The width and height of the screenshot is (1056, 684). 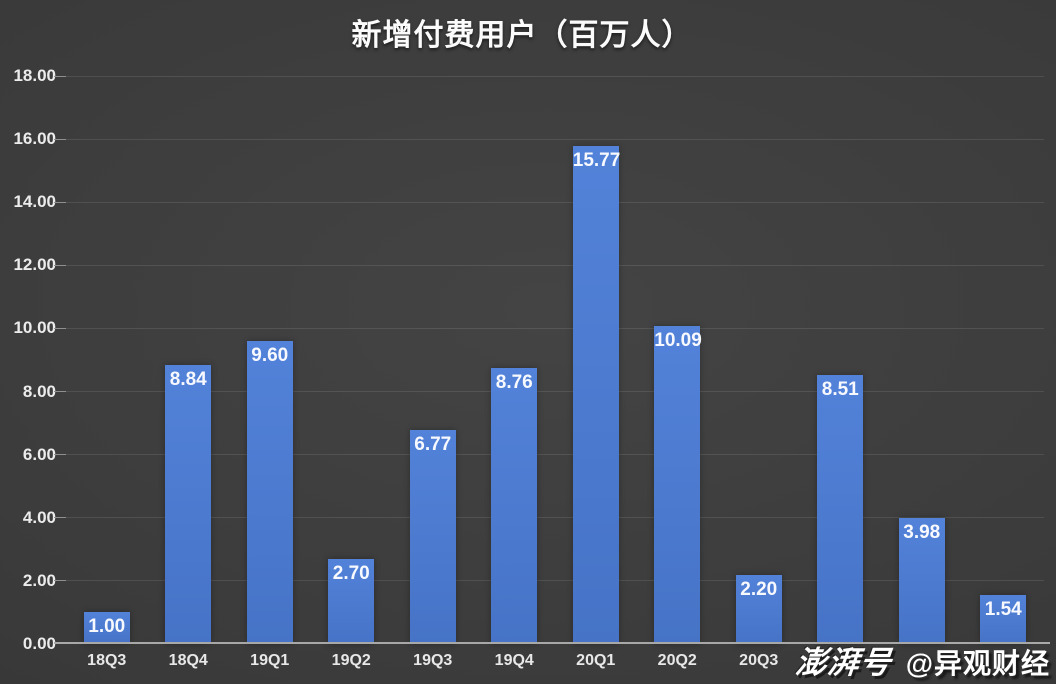 I want to click on x-axis-label: 20Q1, so click(x=596, y=660).